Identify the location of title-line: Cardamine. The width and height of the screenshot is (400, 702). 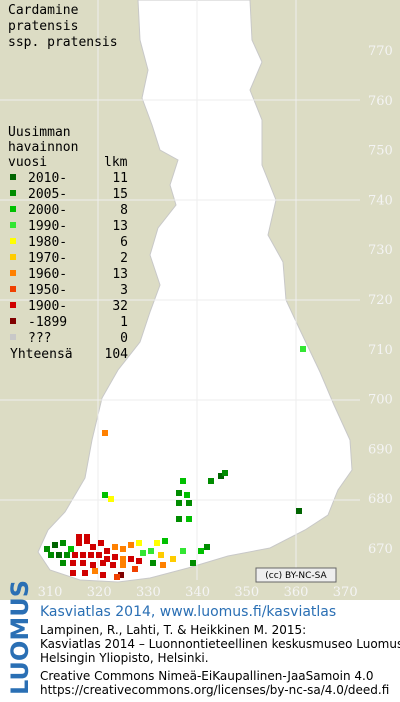
(43, 10).